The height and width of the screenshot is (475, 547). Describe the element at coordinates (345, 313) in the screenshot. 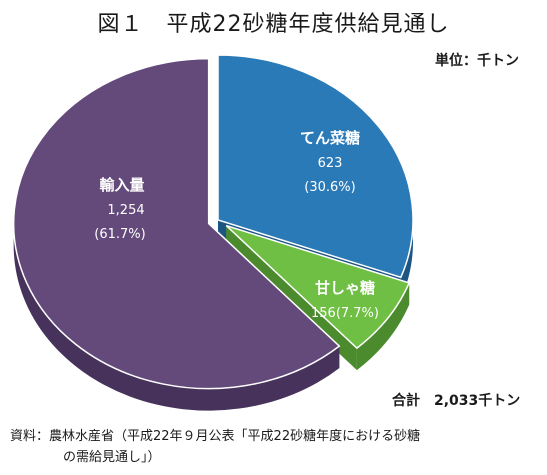

I see `slice-kansha-value: 156(7.7%)` at that location.